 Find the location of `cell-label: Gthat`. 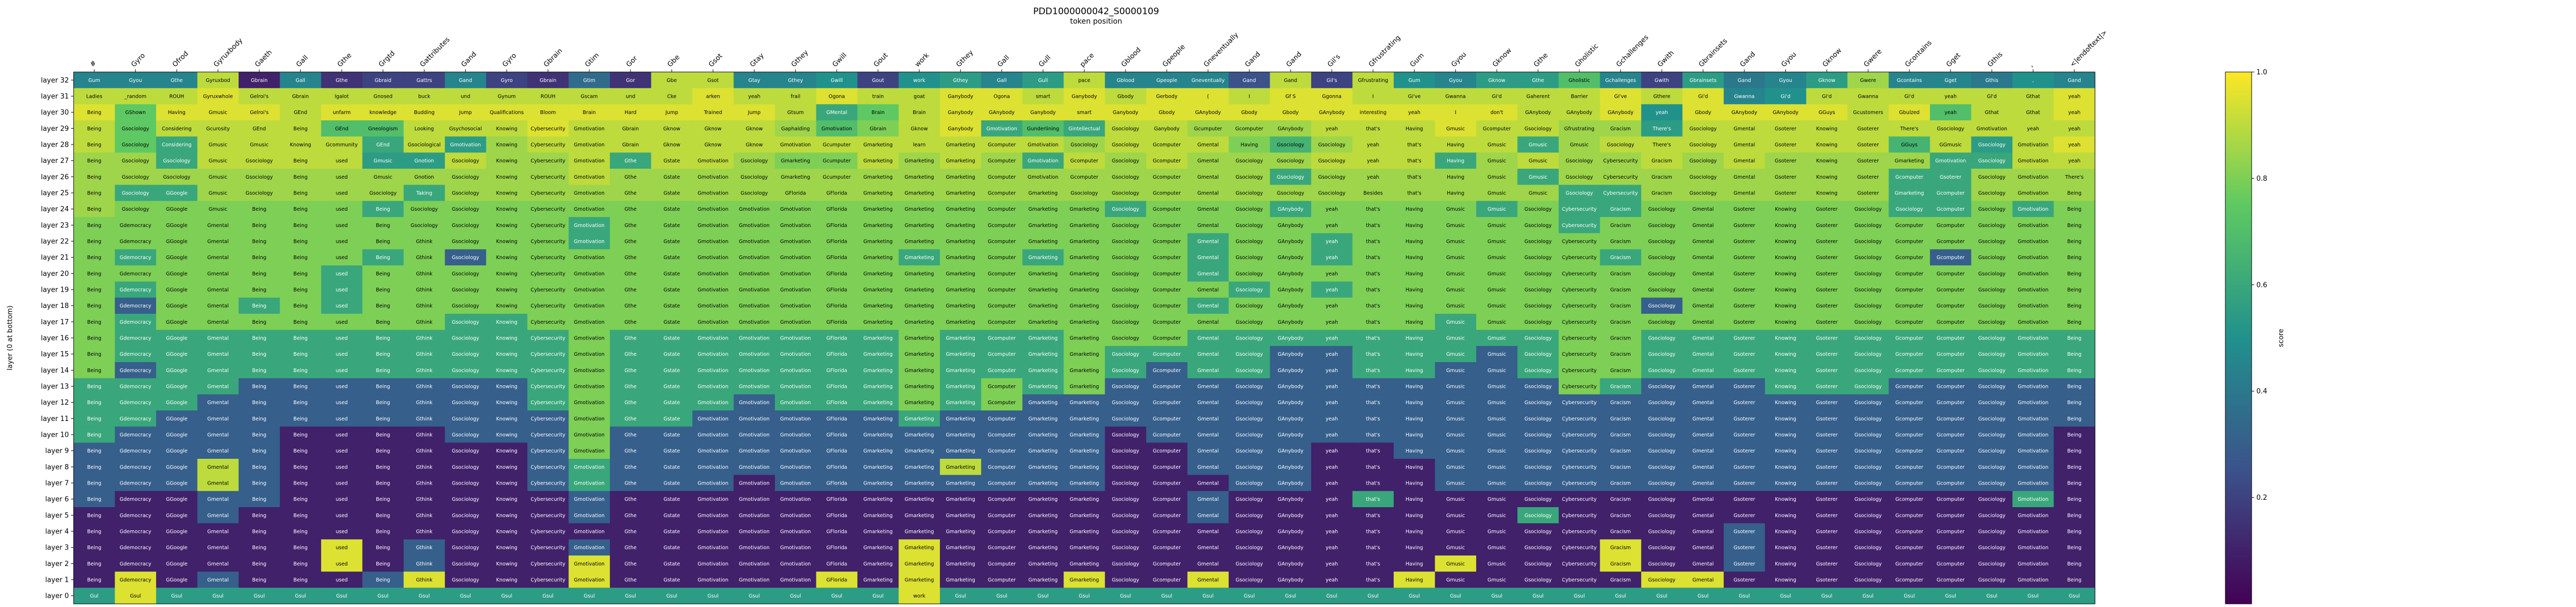

cell-label: Gthat is located at coordinates (2033, 97).